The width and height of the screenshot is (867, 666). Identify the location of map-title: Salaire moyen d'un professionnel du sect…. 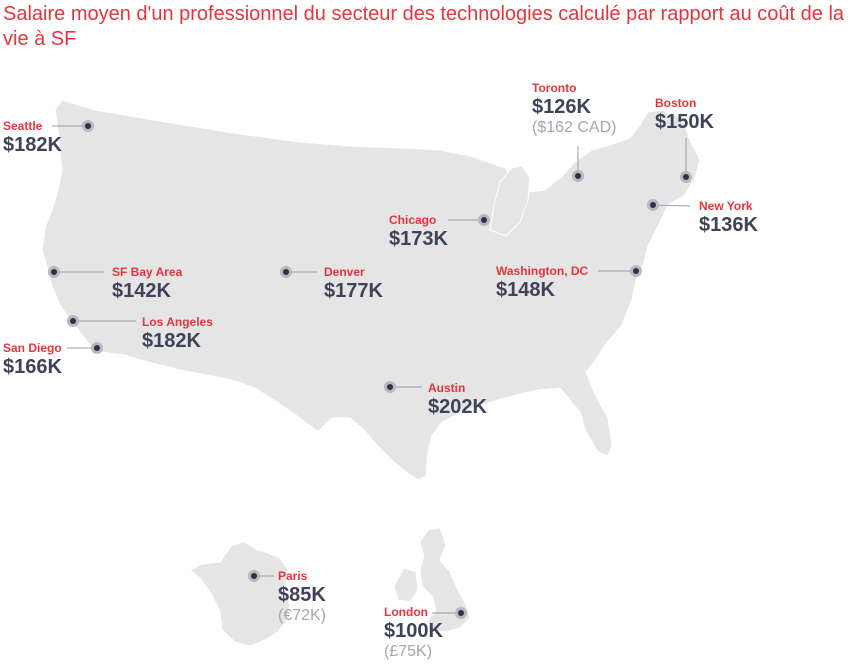
(424, 26).